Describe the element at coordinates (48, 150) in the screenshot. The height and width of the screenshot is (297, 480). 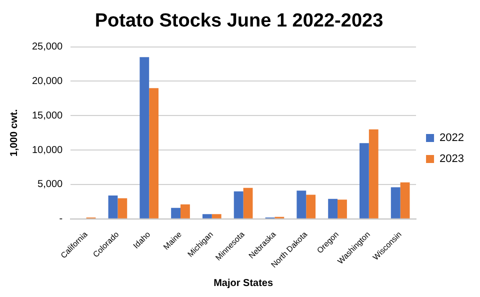
I see `y-tick-label: 10,000` at that location.